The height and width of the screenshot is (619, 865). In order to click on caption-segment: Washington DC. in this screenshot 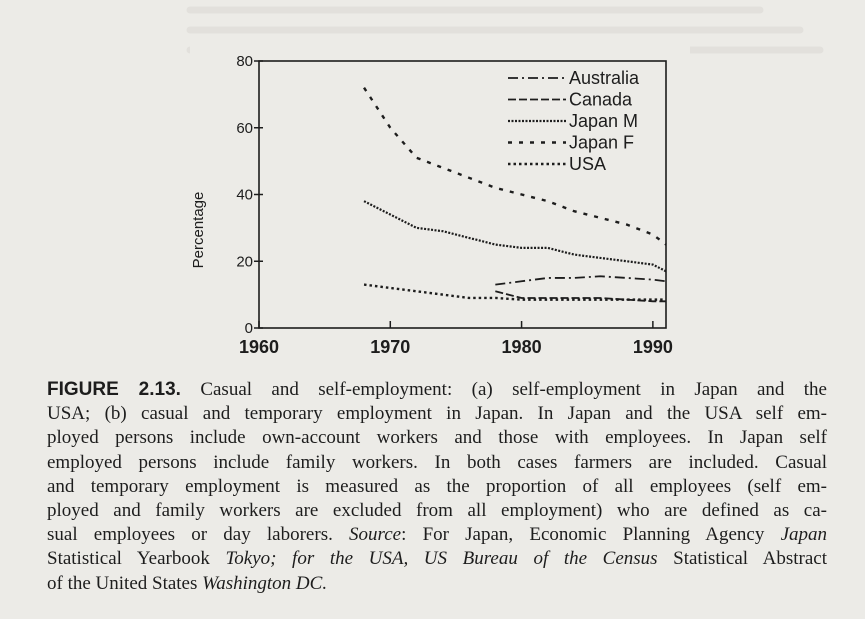, I will do `click(262, 583)`.